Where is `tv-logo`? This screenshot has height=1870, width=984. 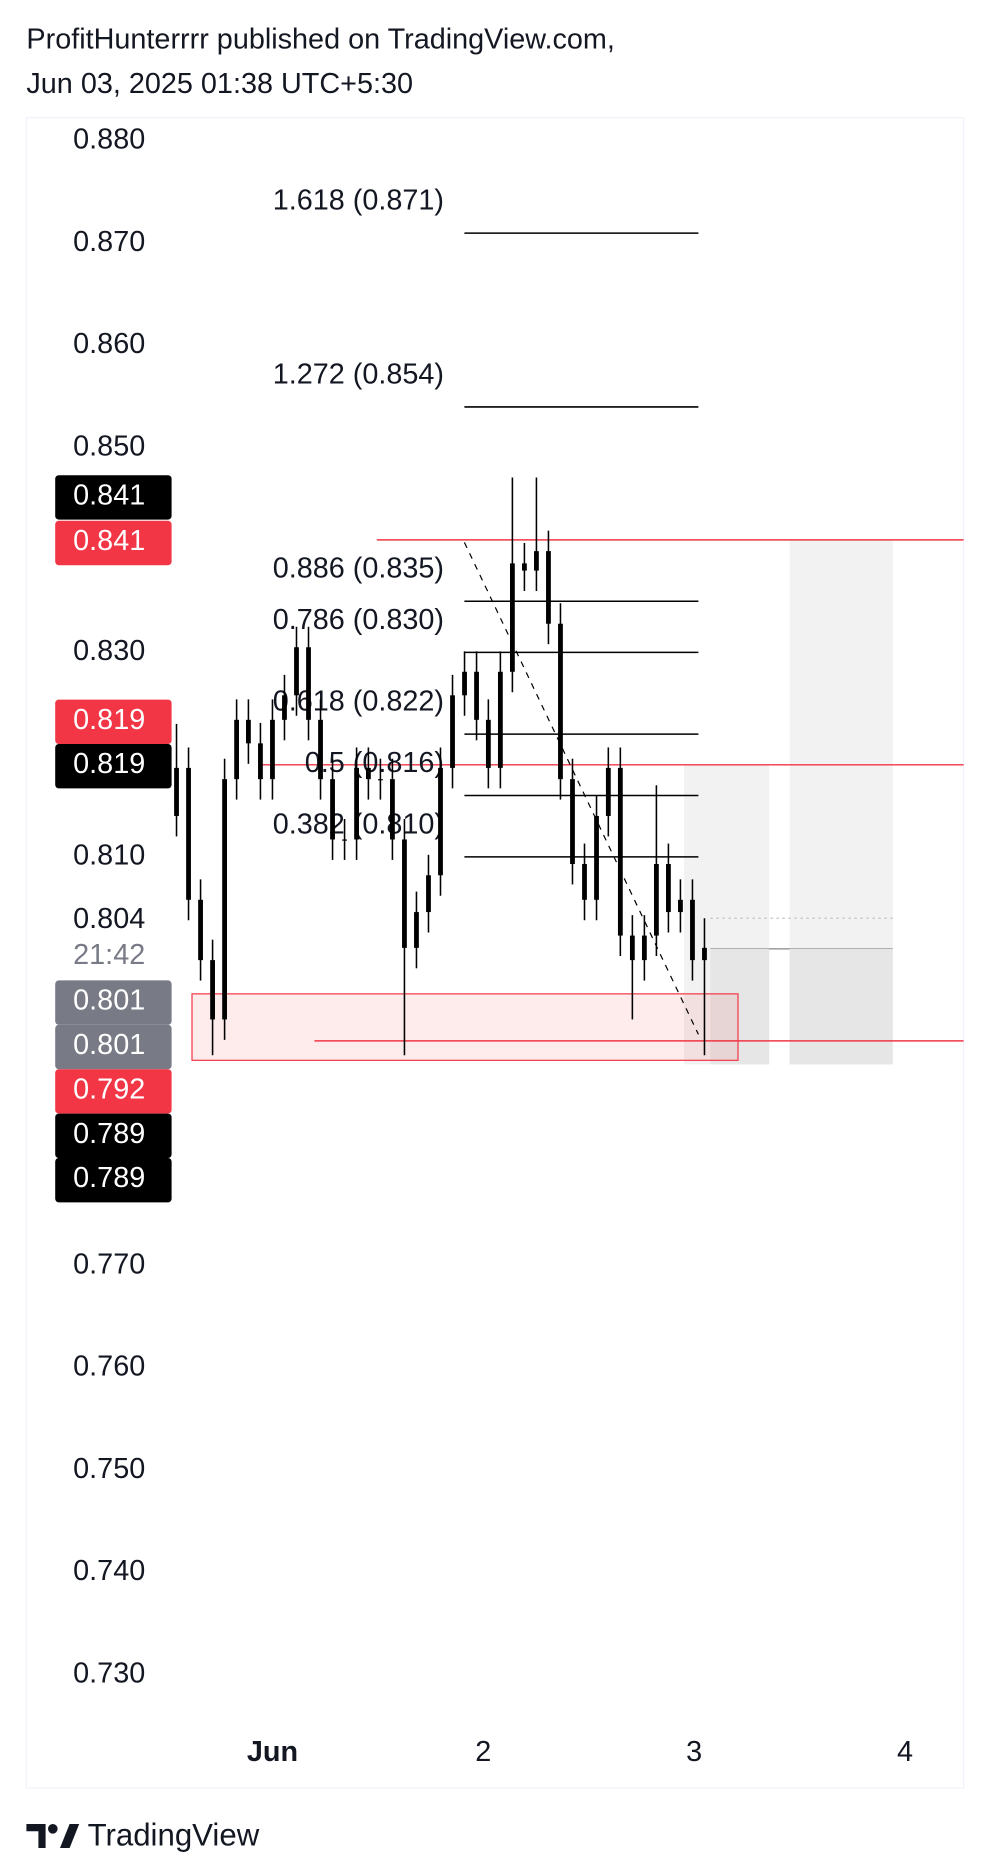
tv-logo is located at coordinates (53, 1836).